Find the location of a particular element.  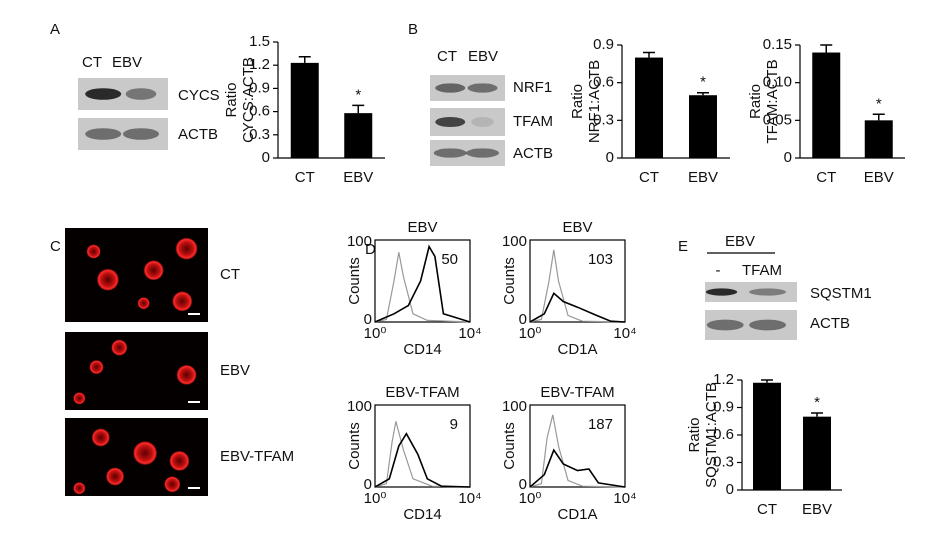

image-label: CT is located at coordinates (230, 274).